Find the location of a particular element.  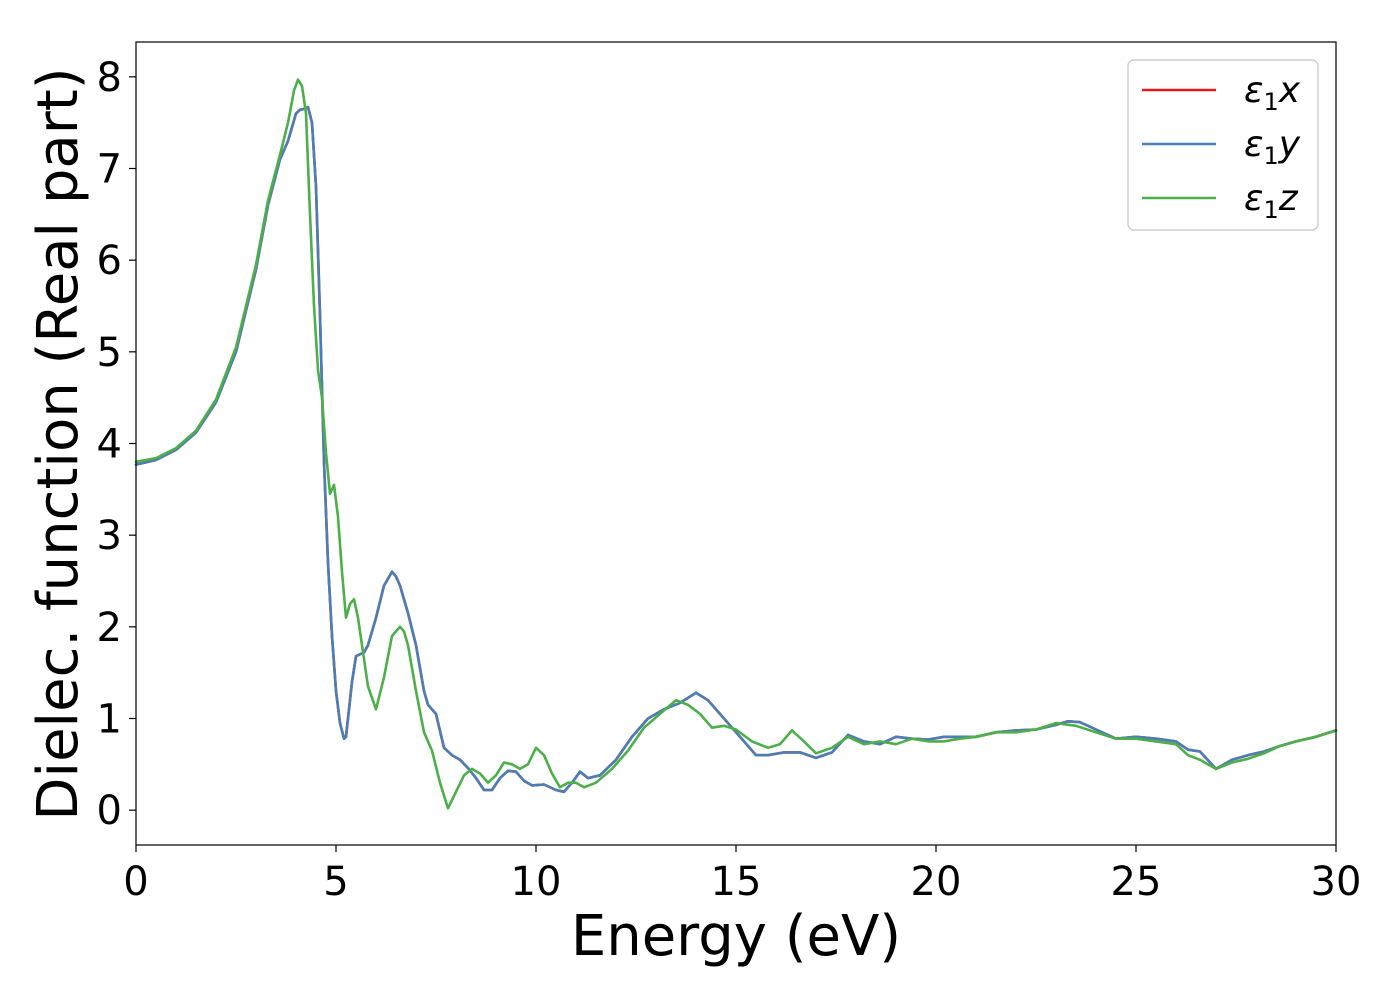

legend-label-x: ε1x is located at coordinates (1272, 93).